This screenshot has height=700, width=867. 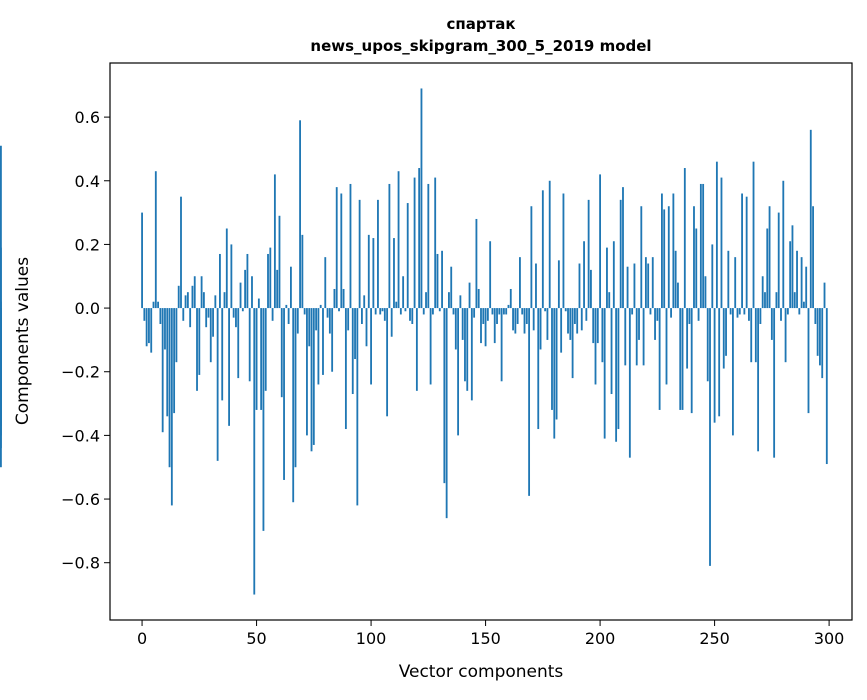 I want to click on x-tick-label: 50, so click(x=256, y=638).